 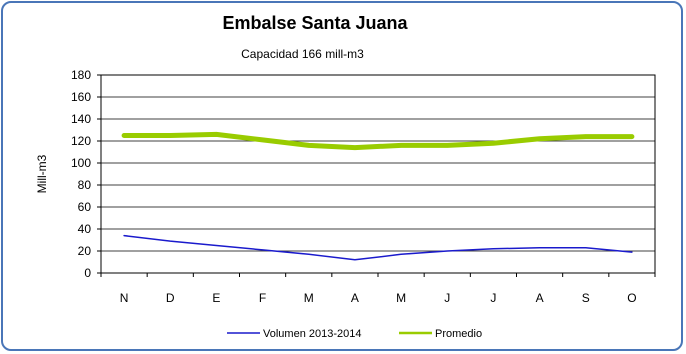 I want to click on legend-label: Promedio, so click(x=458, y=334).